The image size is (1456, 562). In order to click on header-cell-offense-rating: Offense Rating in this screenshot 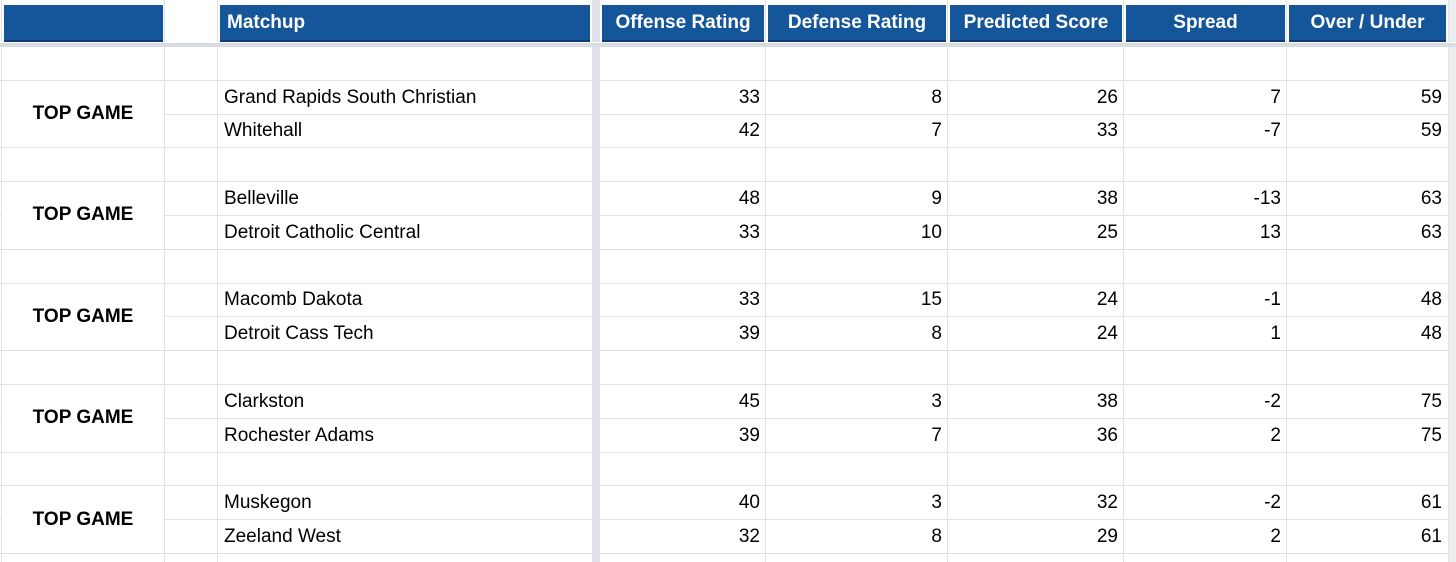, I will do `click(683, 23)`.